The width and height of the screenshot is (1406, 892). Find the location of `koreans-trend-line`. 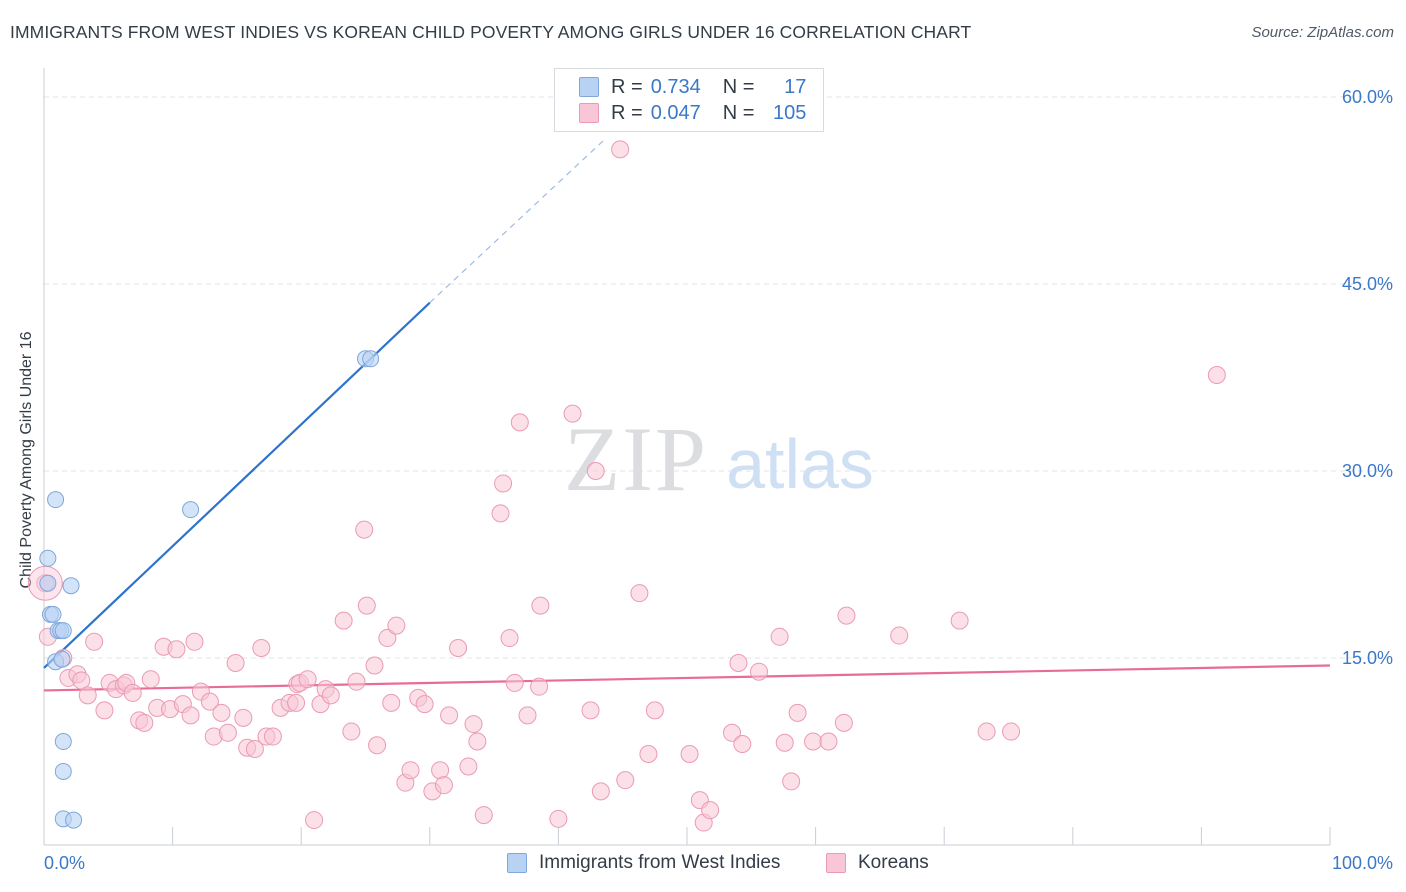

koreans-trend-line is located at coordinates (687, 678).